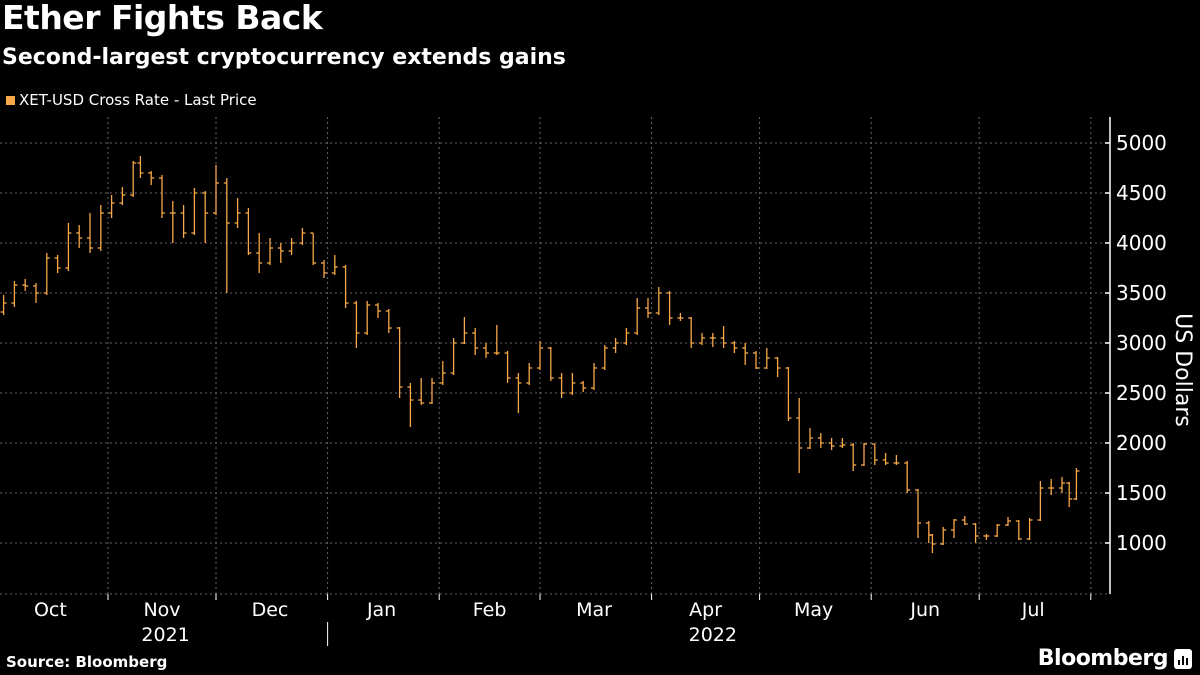 The height and width of the screenshot is (675, 1200). I want to click on bloomberg-chart-icon, so click(1183, 658).